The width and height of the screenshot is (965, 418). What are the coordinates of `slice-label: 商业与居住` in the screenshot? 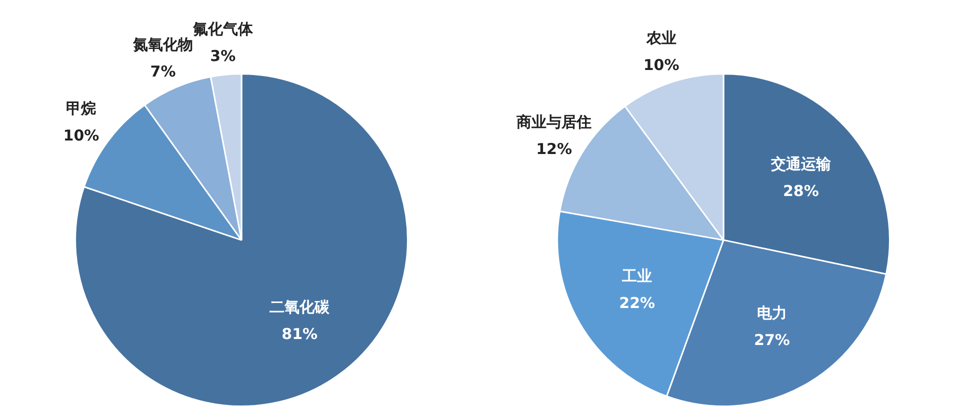 It's located at (554, 122).